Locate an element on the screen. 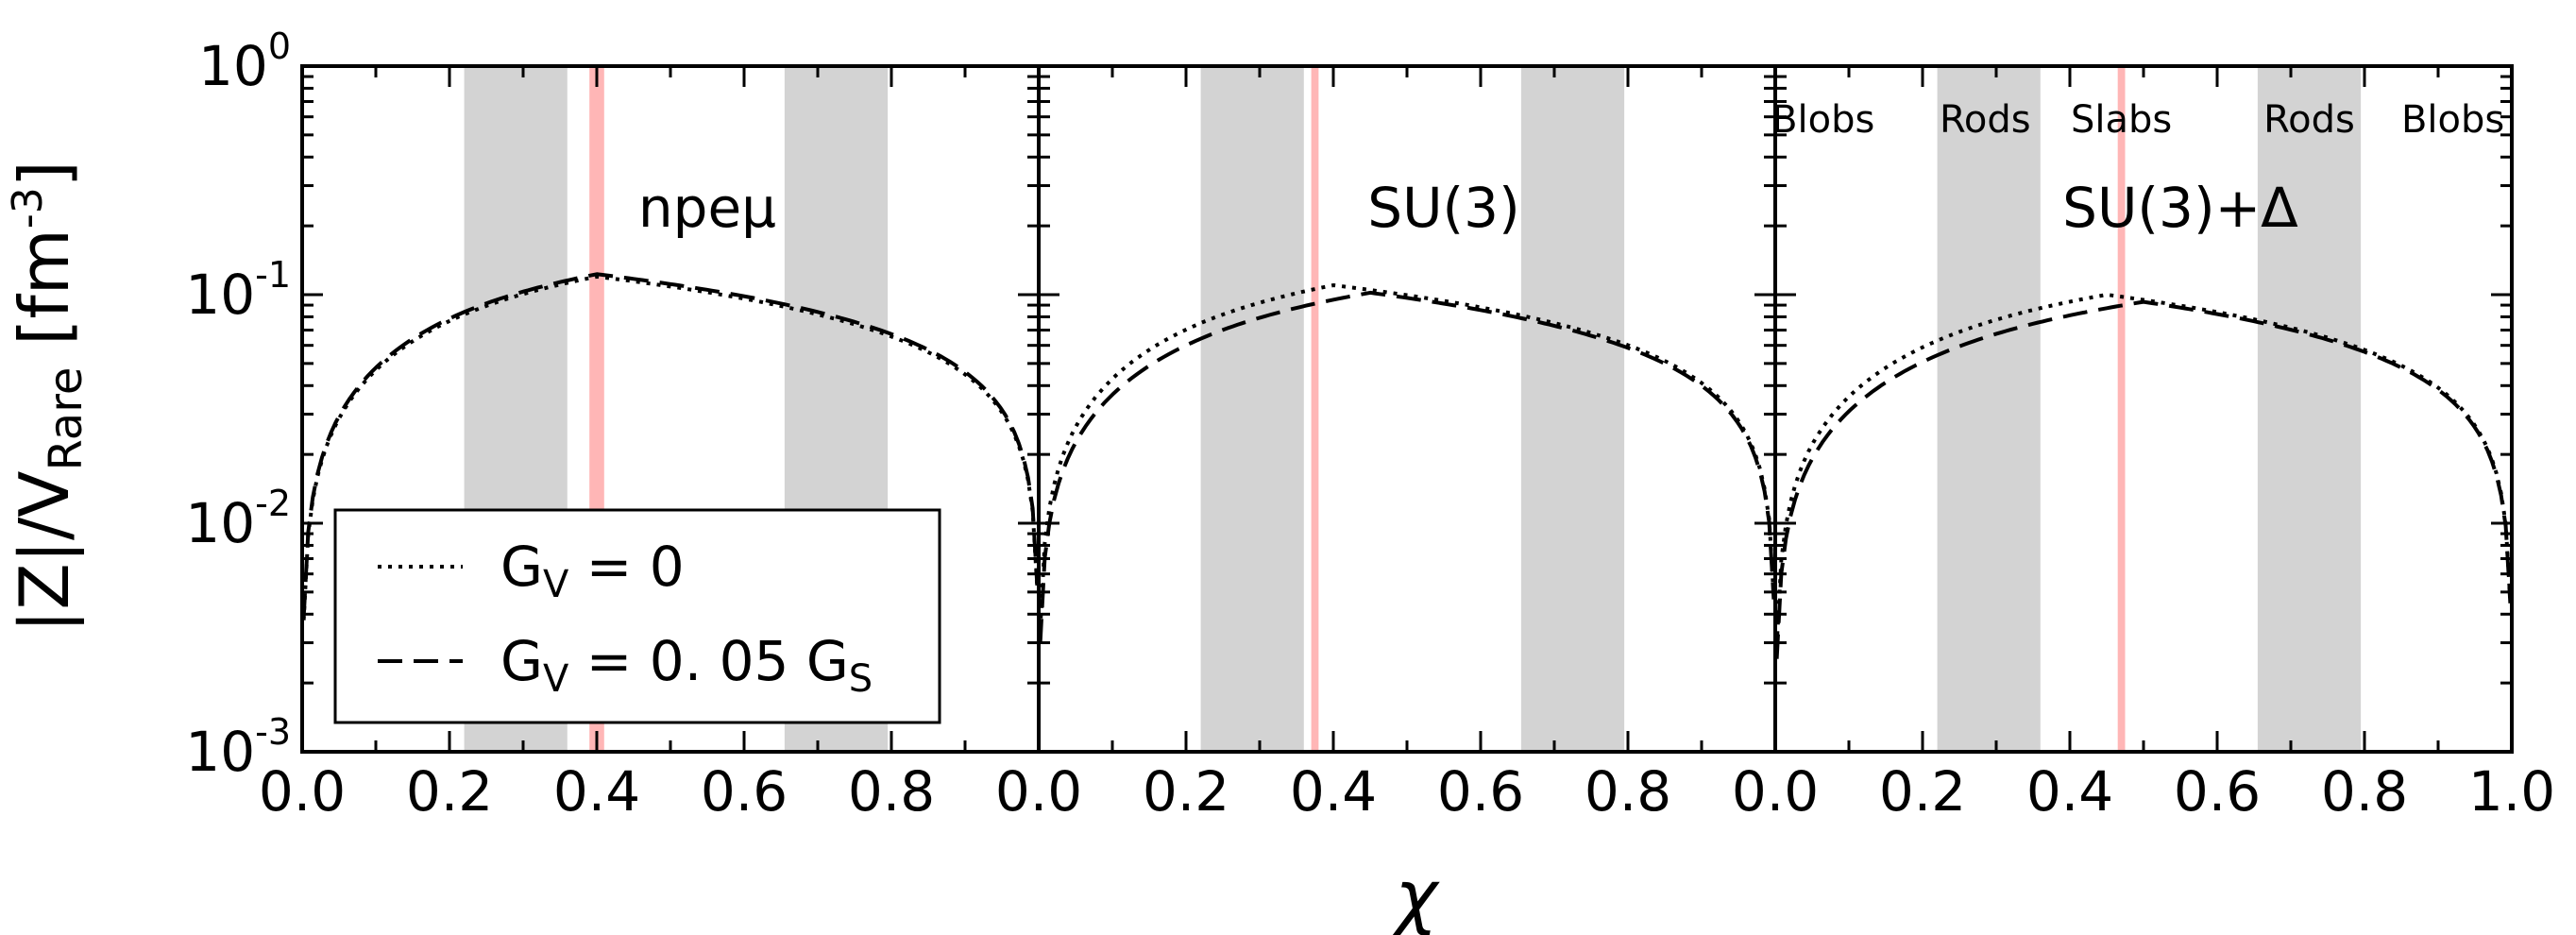 The width and height of the screenshot is (2576, 935). panel-label-1: SU(3) is located at coordinates (1443, 208).